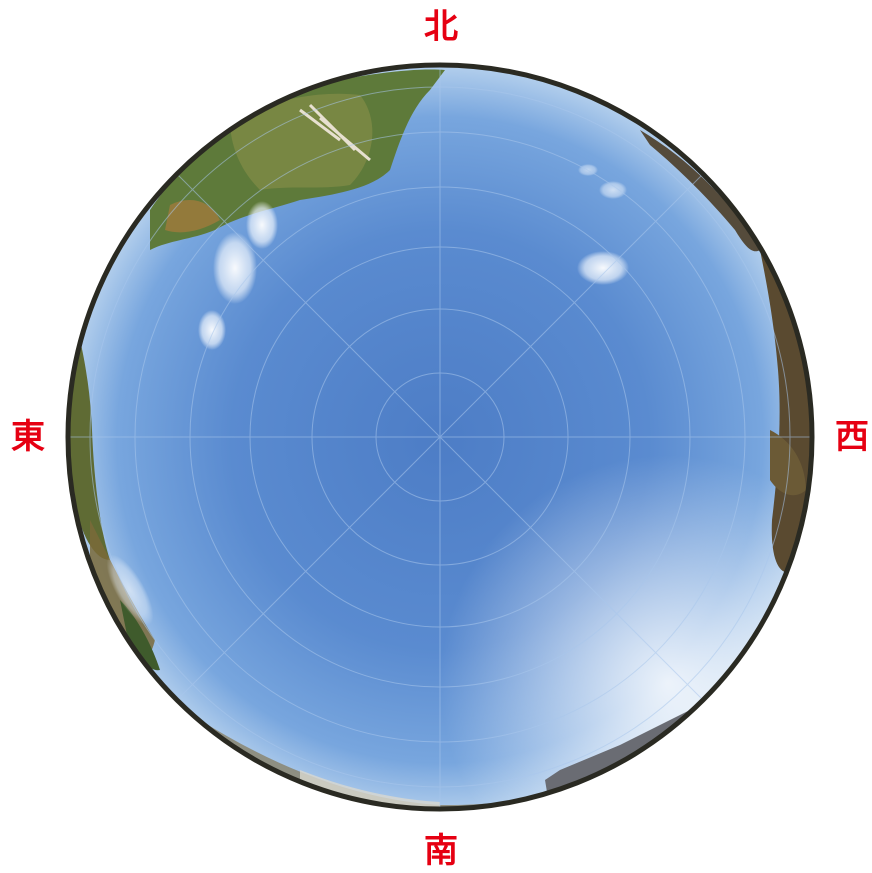 The width and height of the screenshot is (872, 873). What do you see at coordinates (441, 851) in the screenshot?
I see `compass-south-label: 南` at bounding box center [441, 851].